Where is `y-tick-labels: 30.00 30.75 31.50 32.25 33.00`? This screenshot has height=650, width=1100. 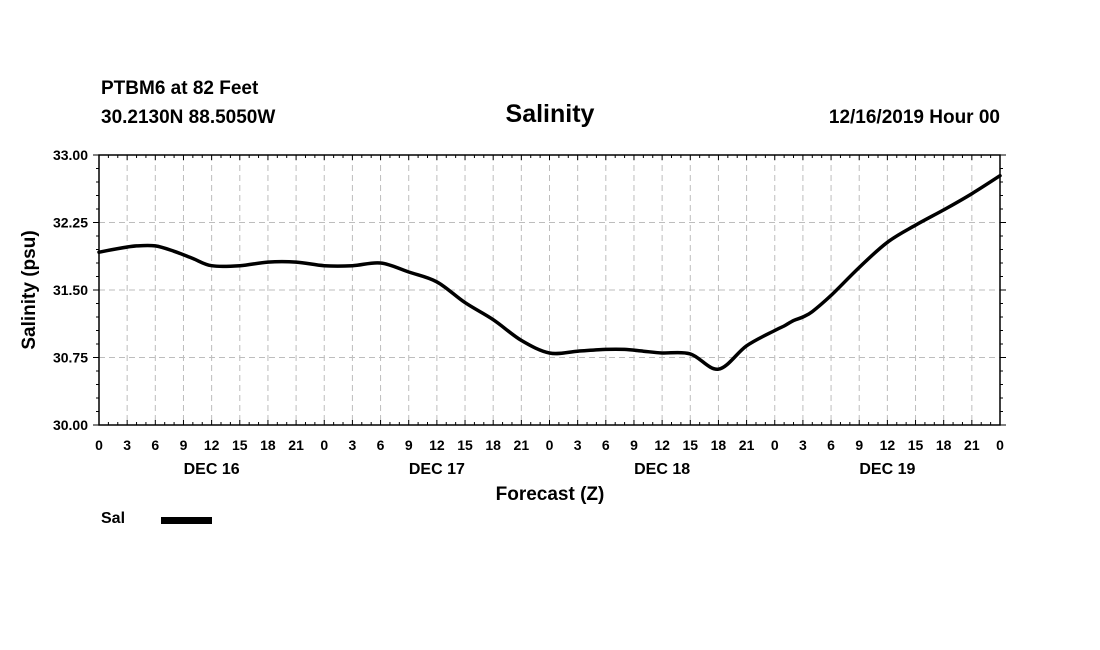
y-tick-labels: 30.00 30.75 31.50 32.25 33.00 is located at coordinates (70, 290).